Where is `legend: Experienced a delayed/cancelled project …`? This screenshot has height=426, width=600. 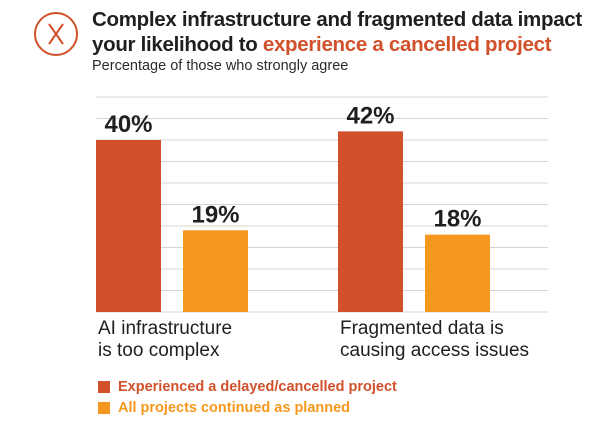 legend: Experienced a delayed/cancelled project … is located at coordinates (247, 397).